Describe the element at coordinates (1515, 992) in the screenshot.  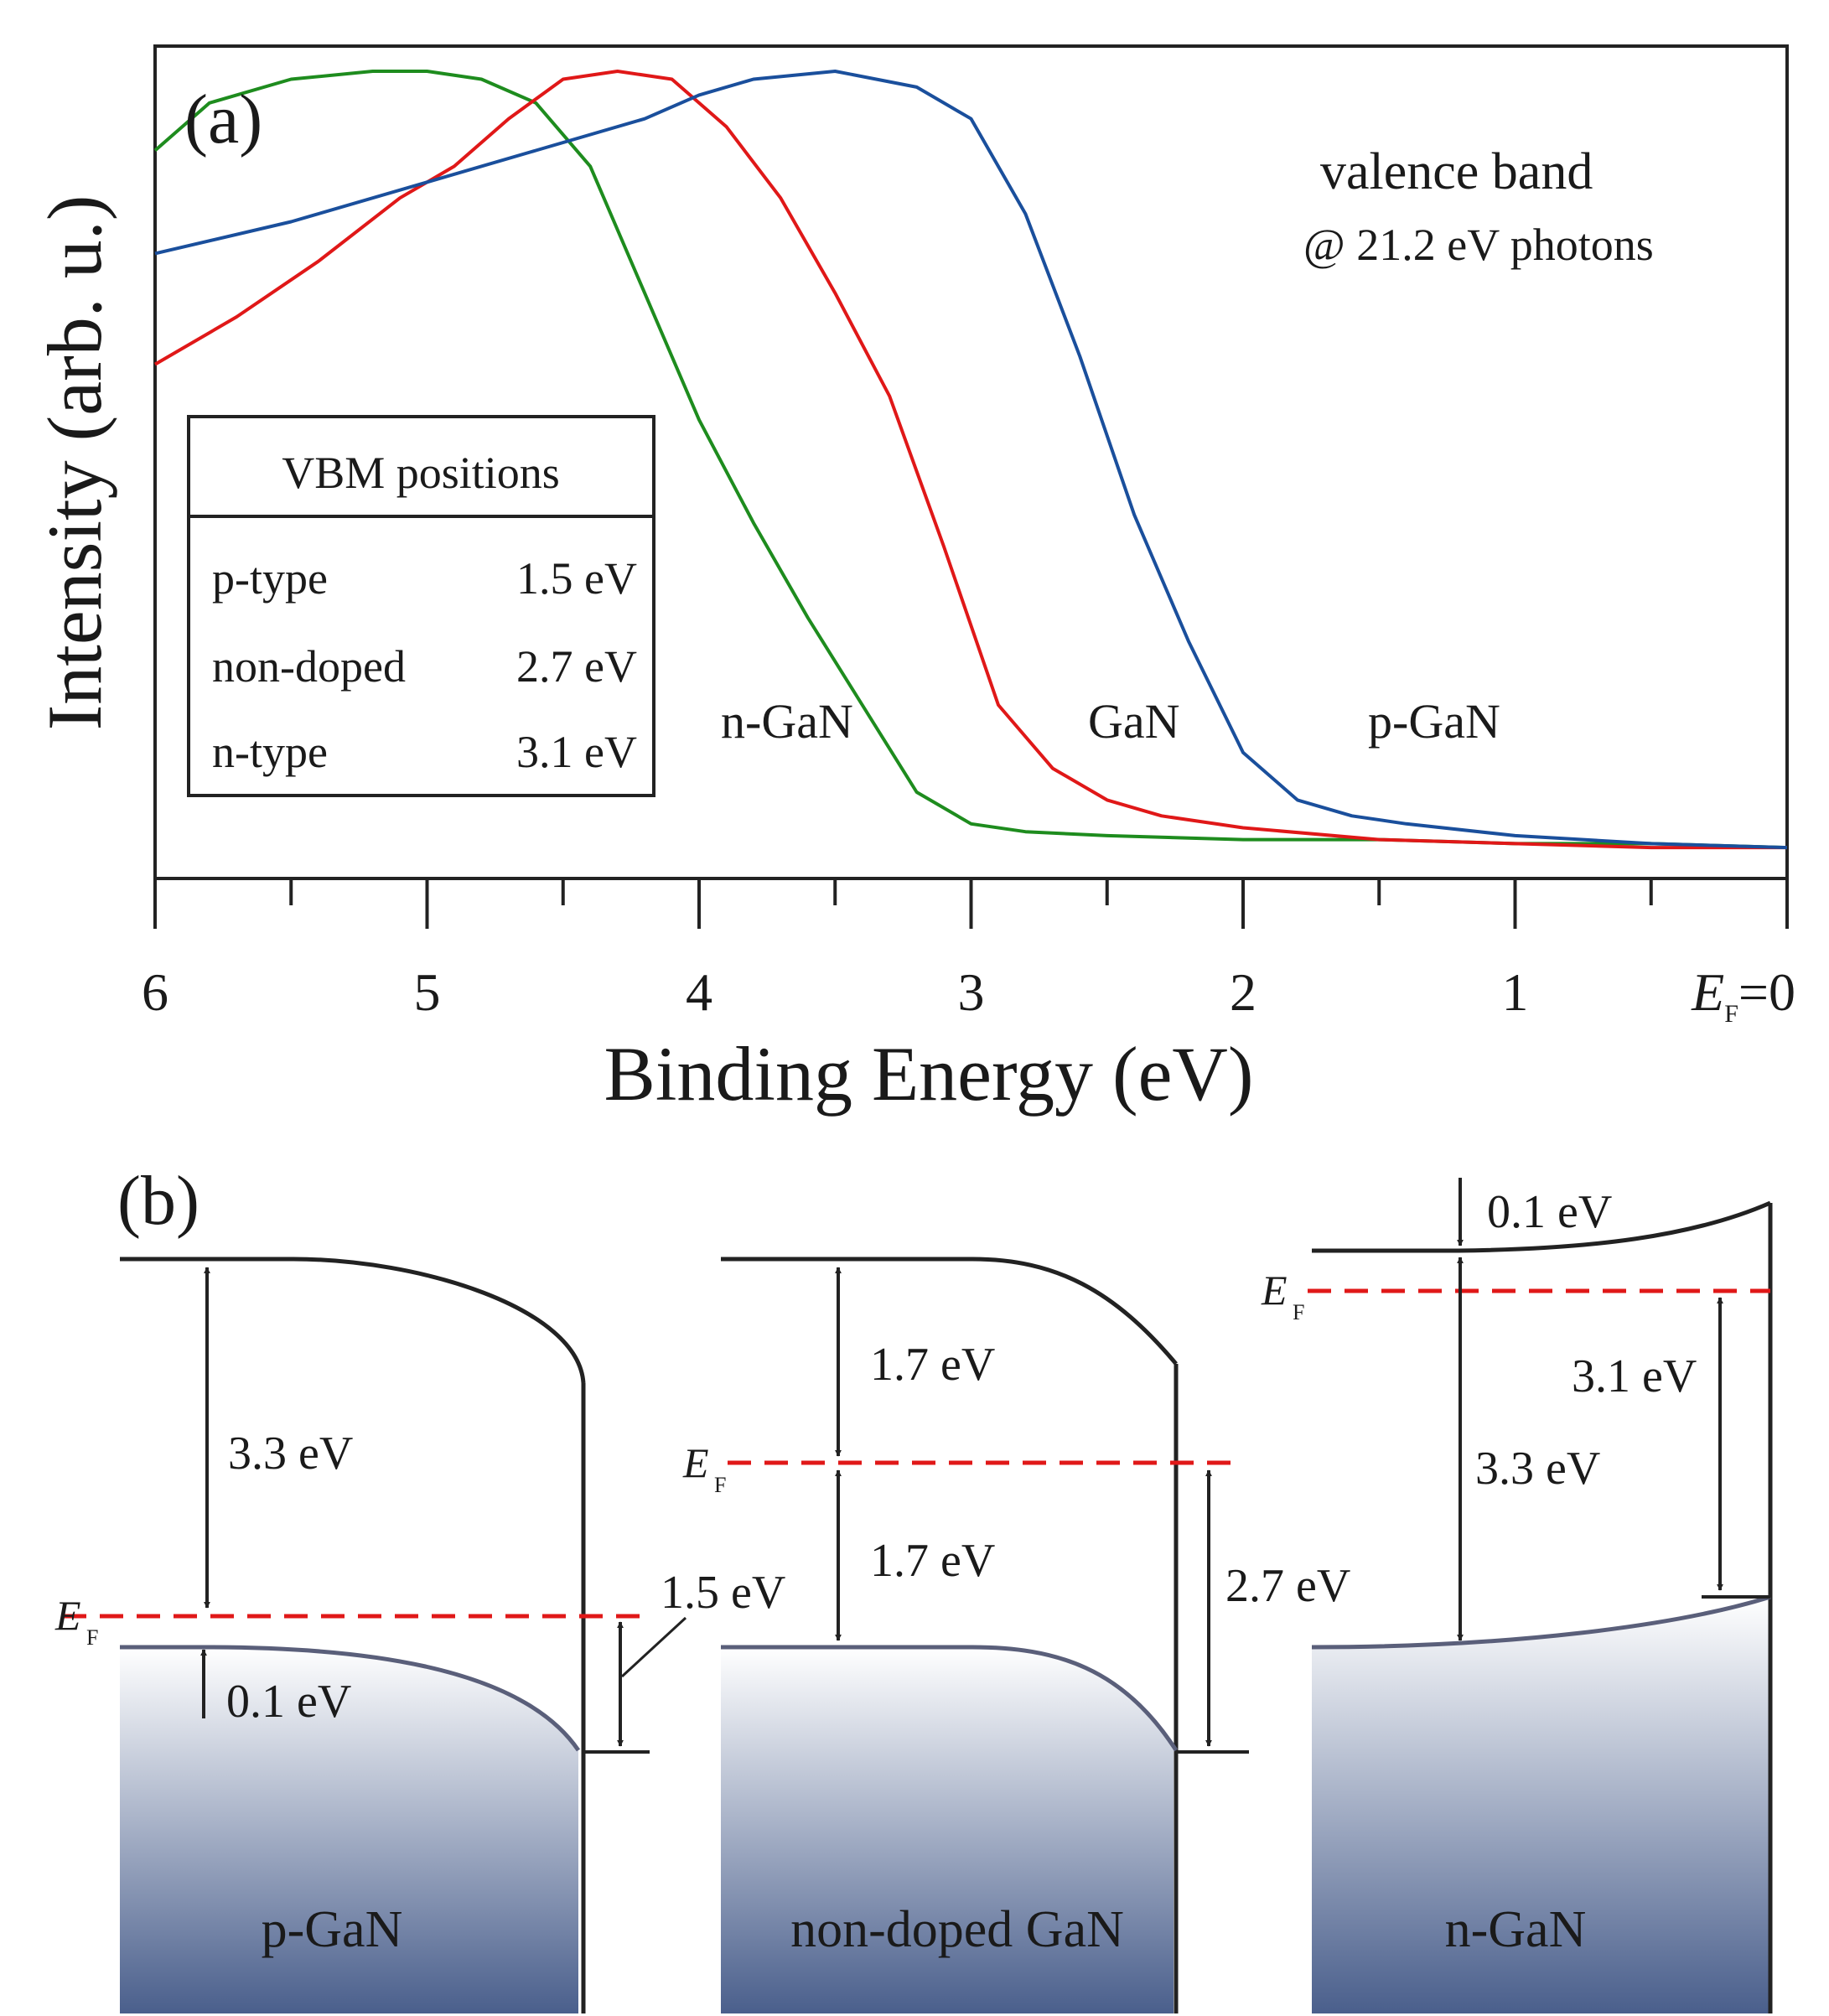
I see `x-tick-label: 1` at that location.